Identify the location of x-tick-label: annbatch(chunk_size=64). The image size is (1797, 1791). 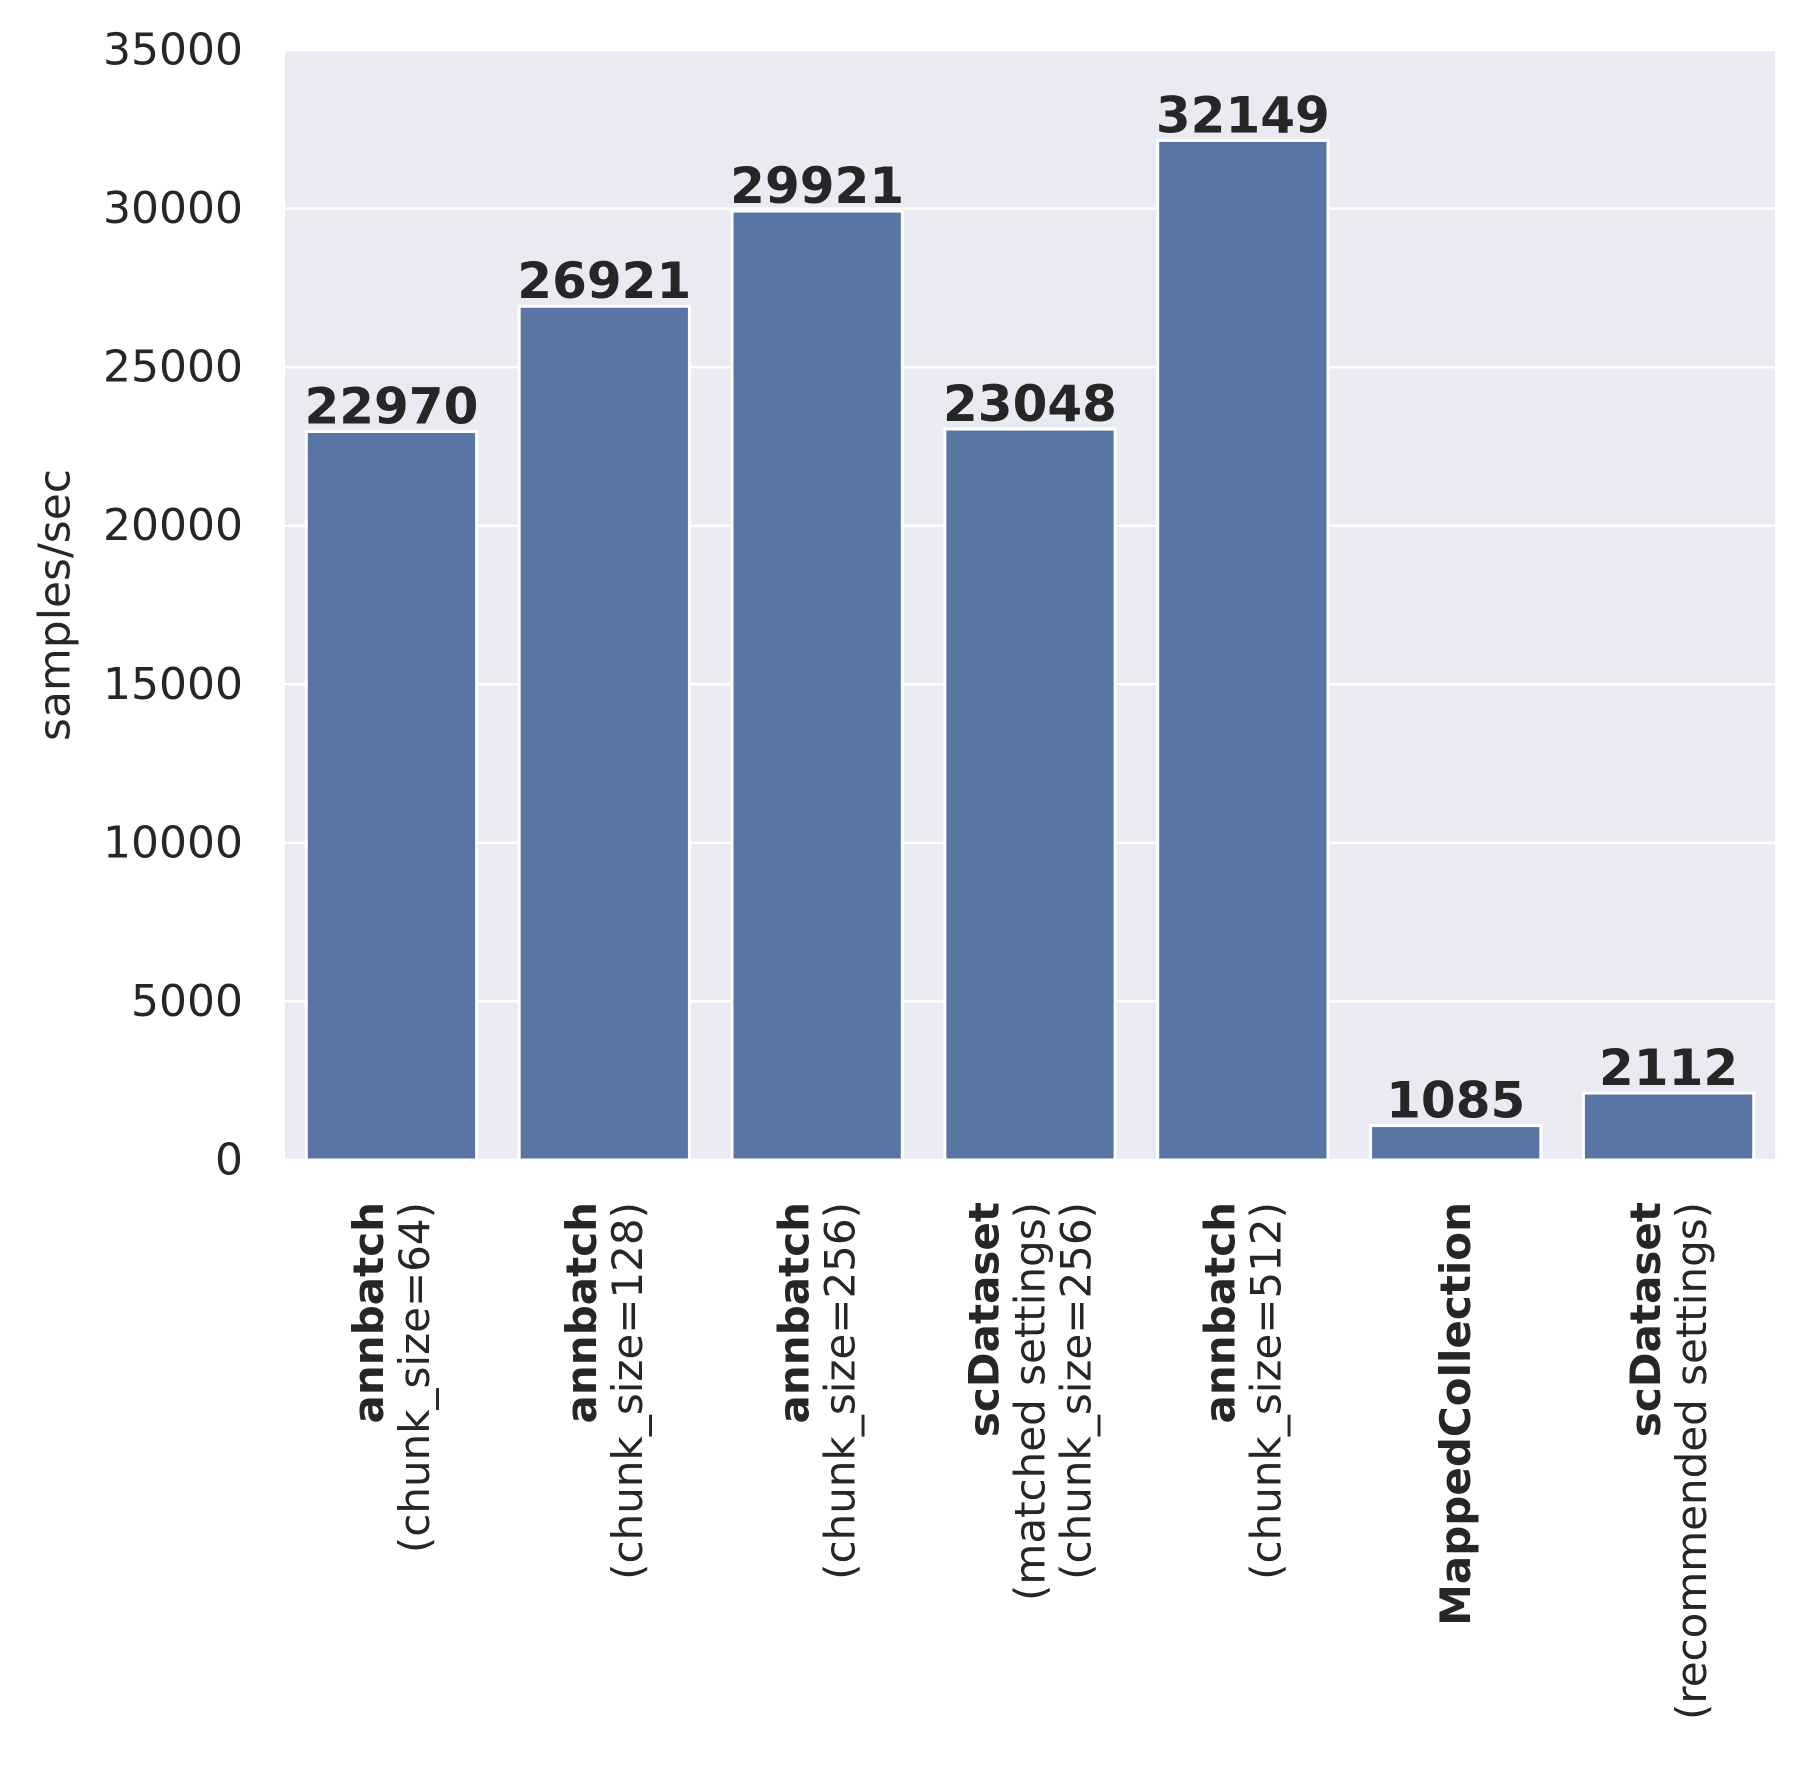
(391, 1377).